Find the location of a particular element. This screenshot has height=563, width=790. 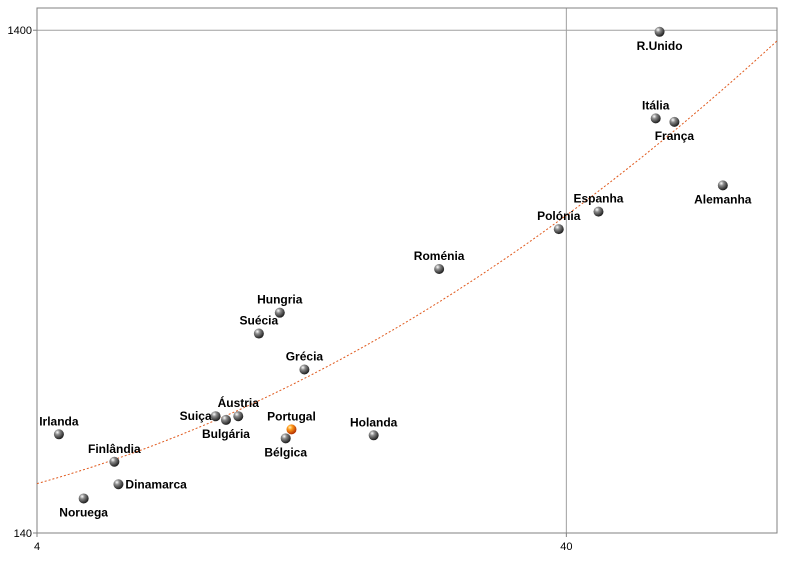

data-label: Polónia is located at coordinates (559, 216).